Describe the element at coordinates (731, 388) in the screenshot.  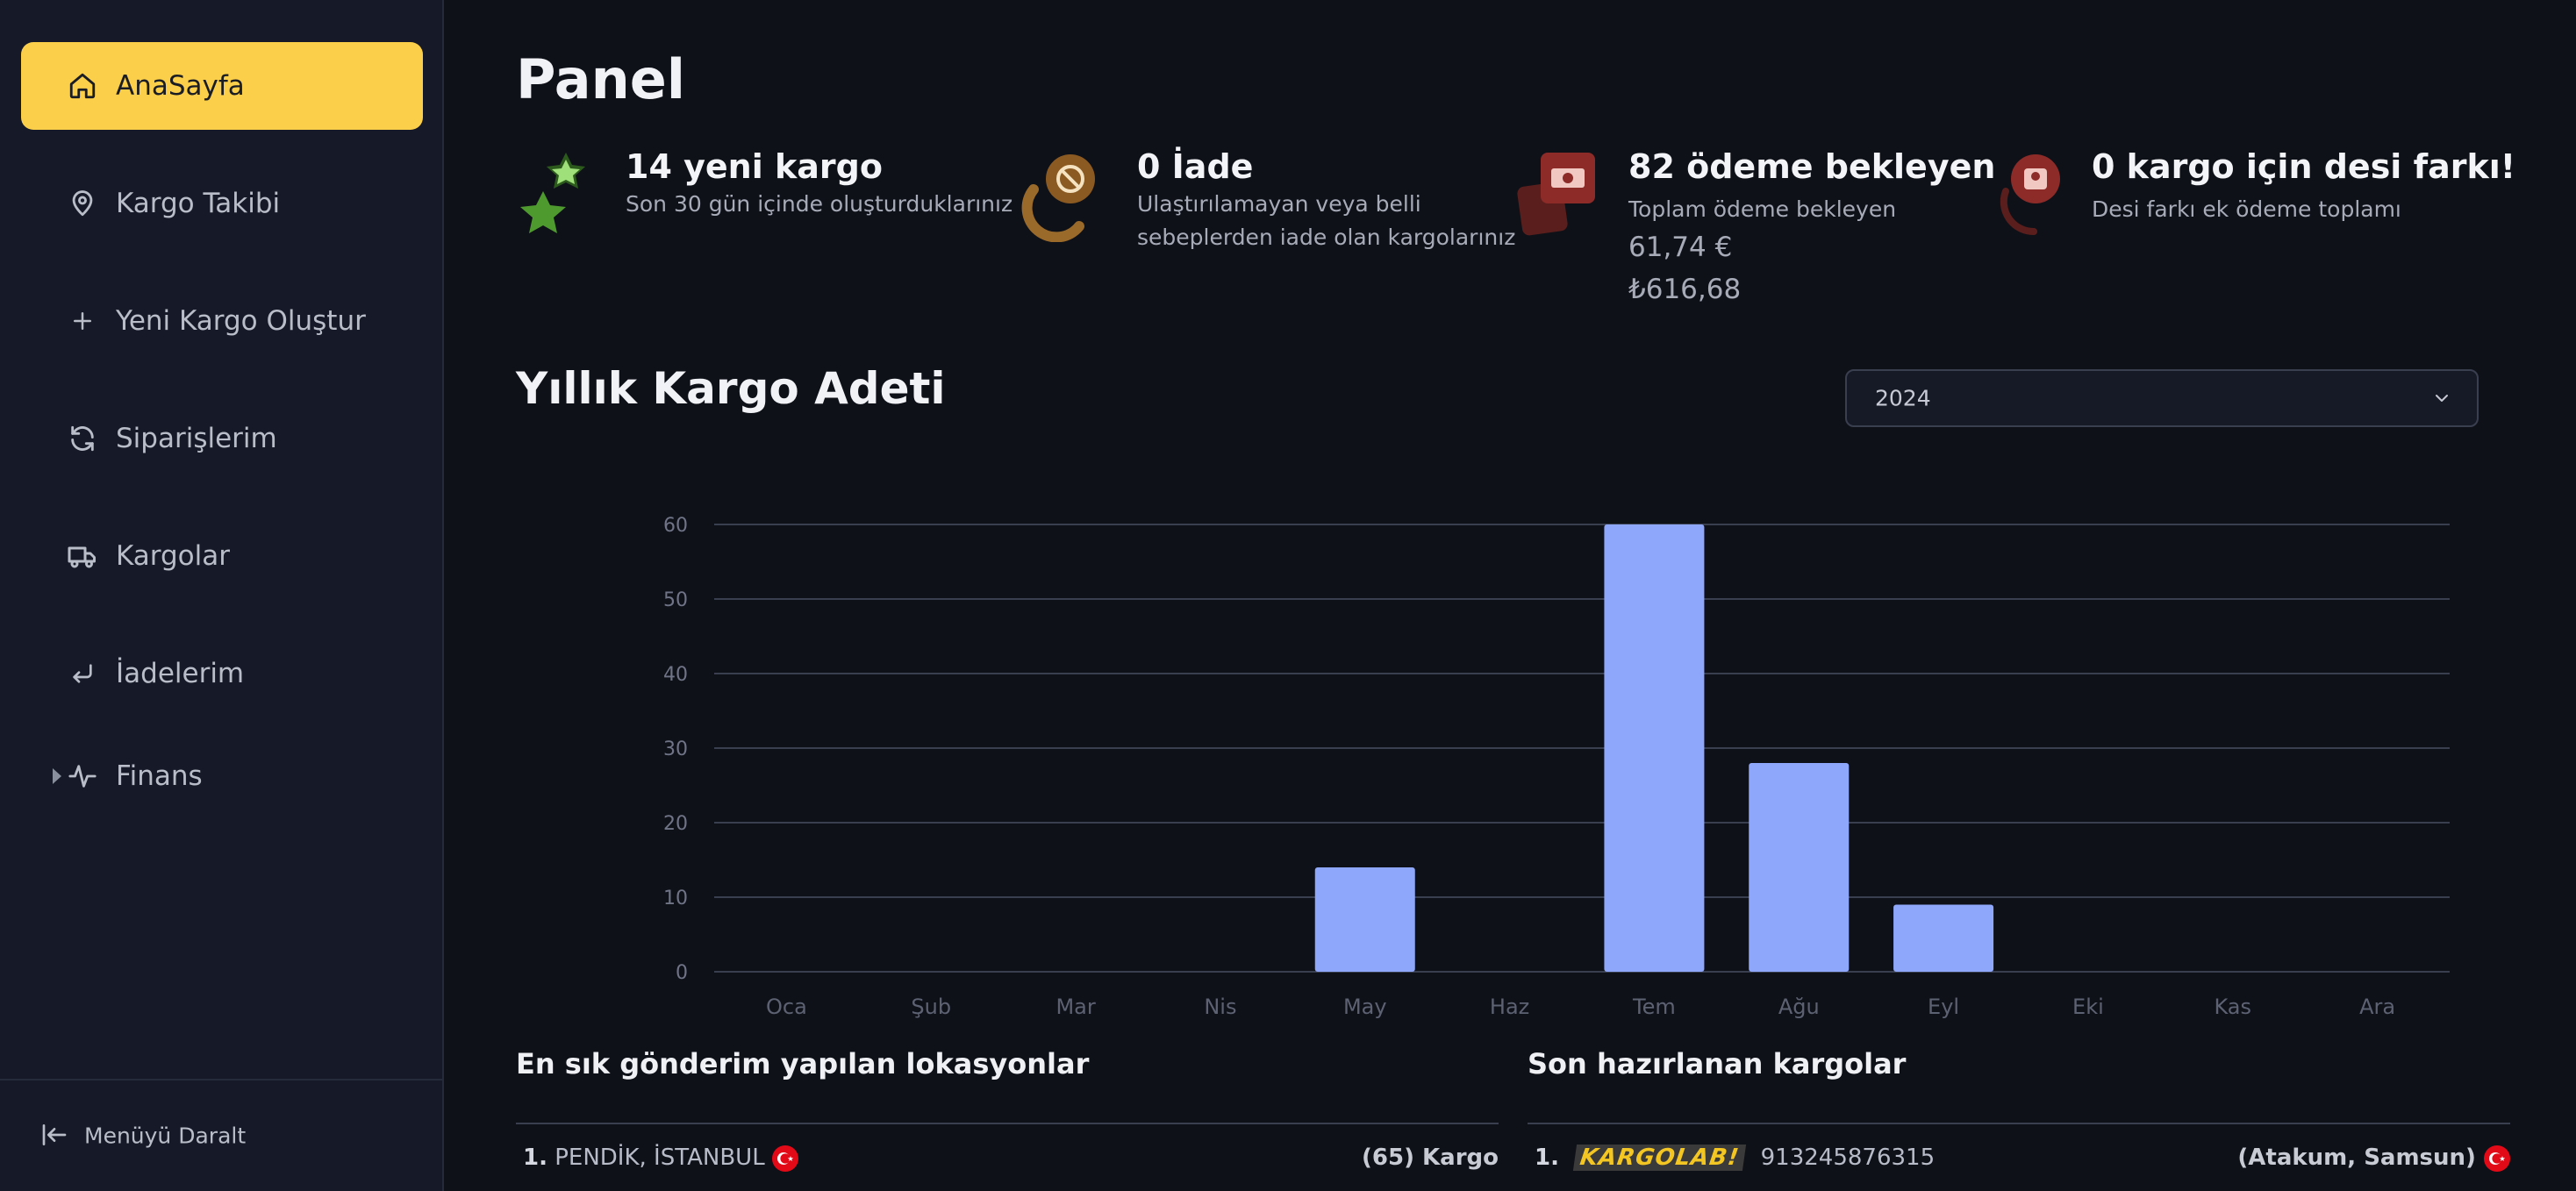
I see `section-title: Yıllık Kargo Adeti` at that location.